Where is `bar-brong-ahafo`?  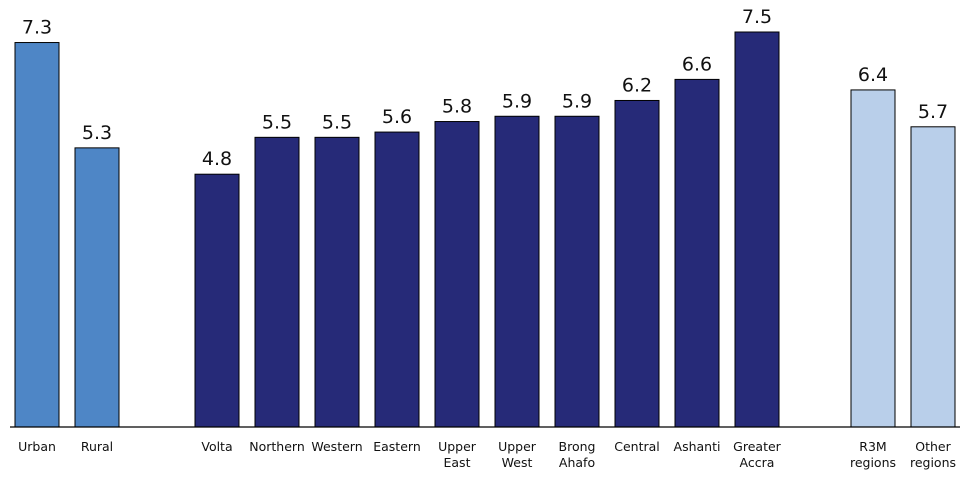 bar-brong-ahafo is located at coordinates (577, 271).